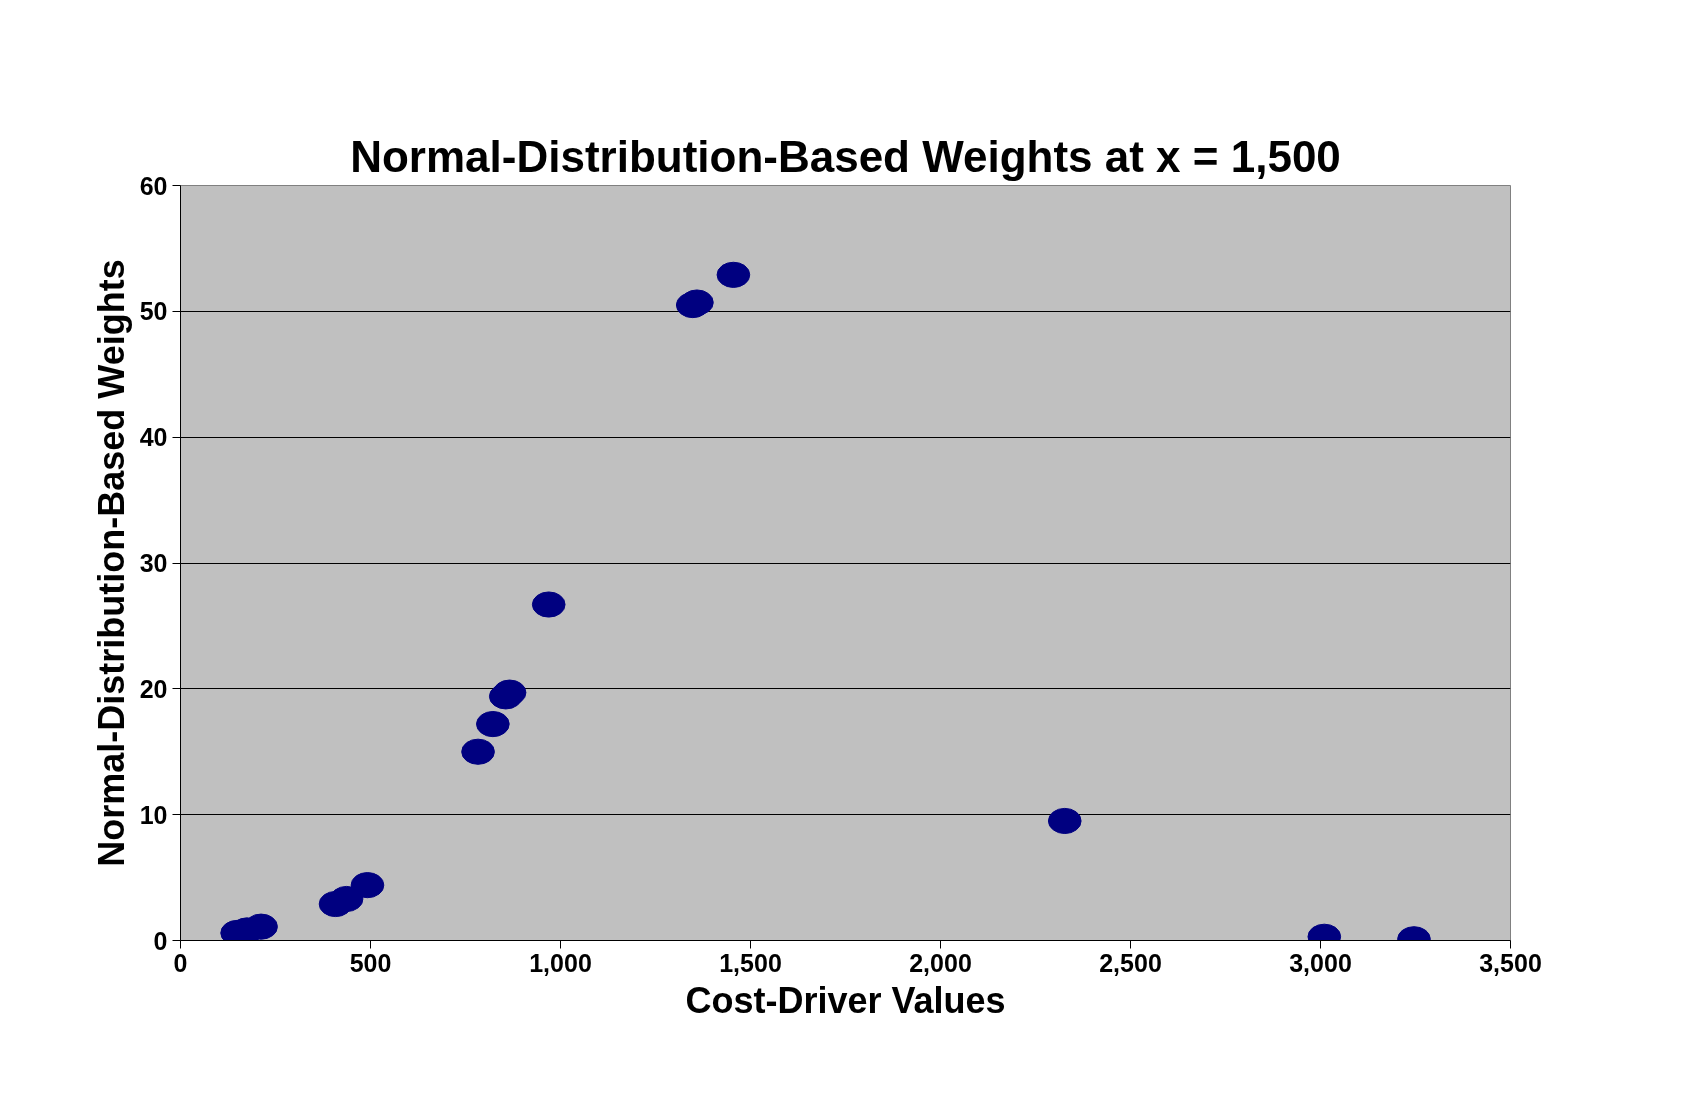 The width and height of the screenshot is (1705, 1098). What do you see at coordinates (153, 437) in the screenshot?
I see `y-tick-label: 40` at bounding box center [153, 437].